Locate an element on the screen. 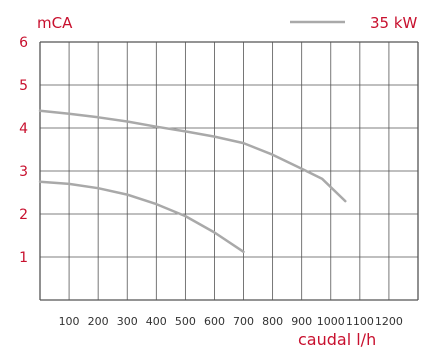 The height and width of the screenshot is (351, 422). x-tick-label: 200 is located at coordinates (98, 321).